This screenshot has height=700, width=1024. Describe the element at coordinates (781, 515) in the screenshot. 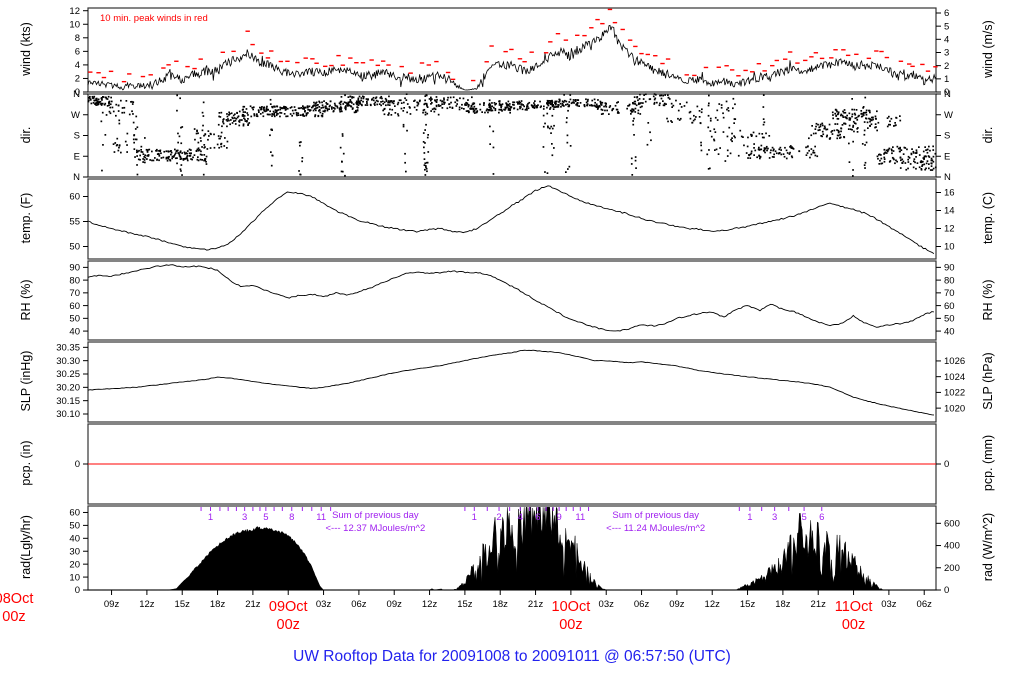

I see `cumulative-rad-ticks-day3: 1 3 5 6` at that location.